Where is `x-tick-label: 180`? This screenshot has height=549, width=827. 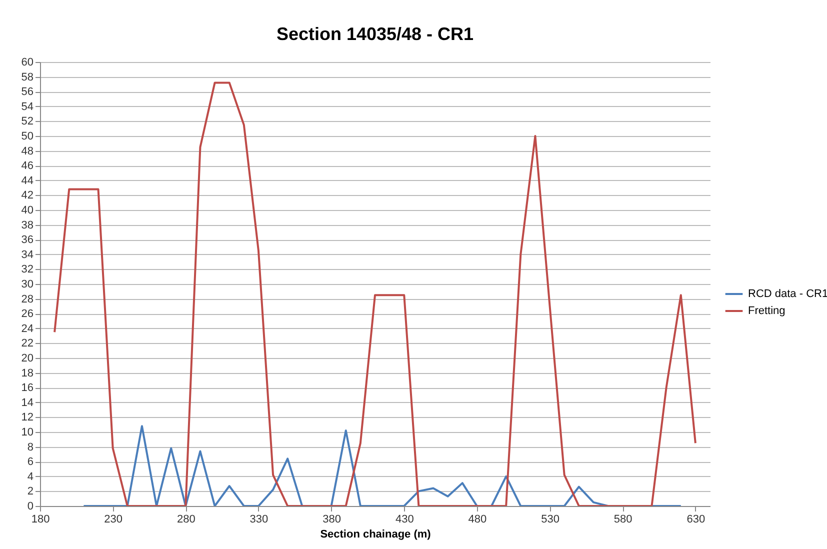 x-tick-label: 180 is located at coordinates (40, 520).